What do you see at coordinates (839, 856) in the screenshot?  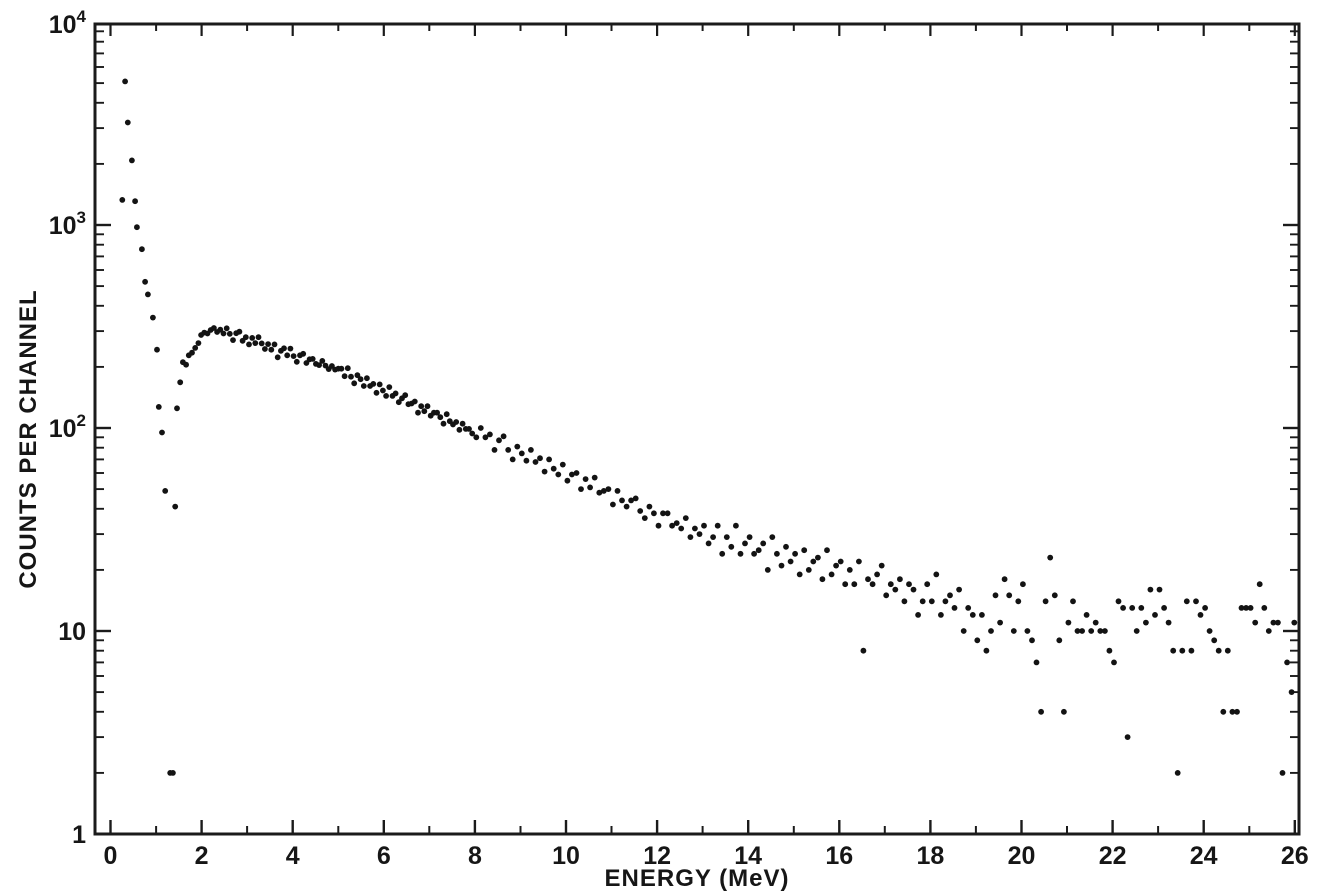 I see `x-tick-label: 16` at bounding box center [839, 856].